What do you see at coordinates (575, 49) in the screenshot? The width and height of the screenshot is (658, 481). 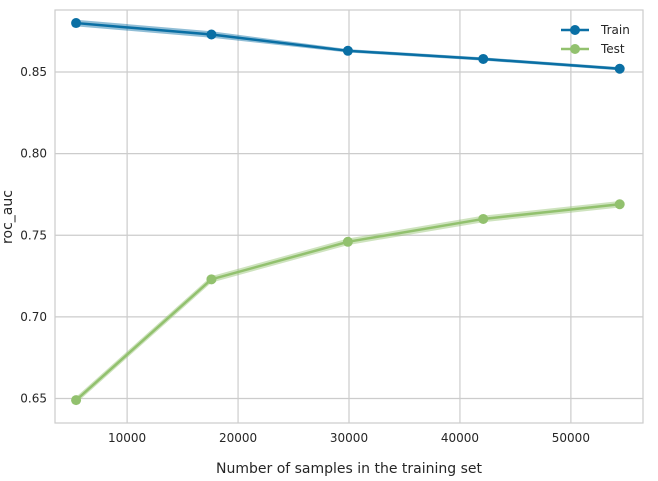 I see `legend-test-marker` at bounding box center [575, 49].